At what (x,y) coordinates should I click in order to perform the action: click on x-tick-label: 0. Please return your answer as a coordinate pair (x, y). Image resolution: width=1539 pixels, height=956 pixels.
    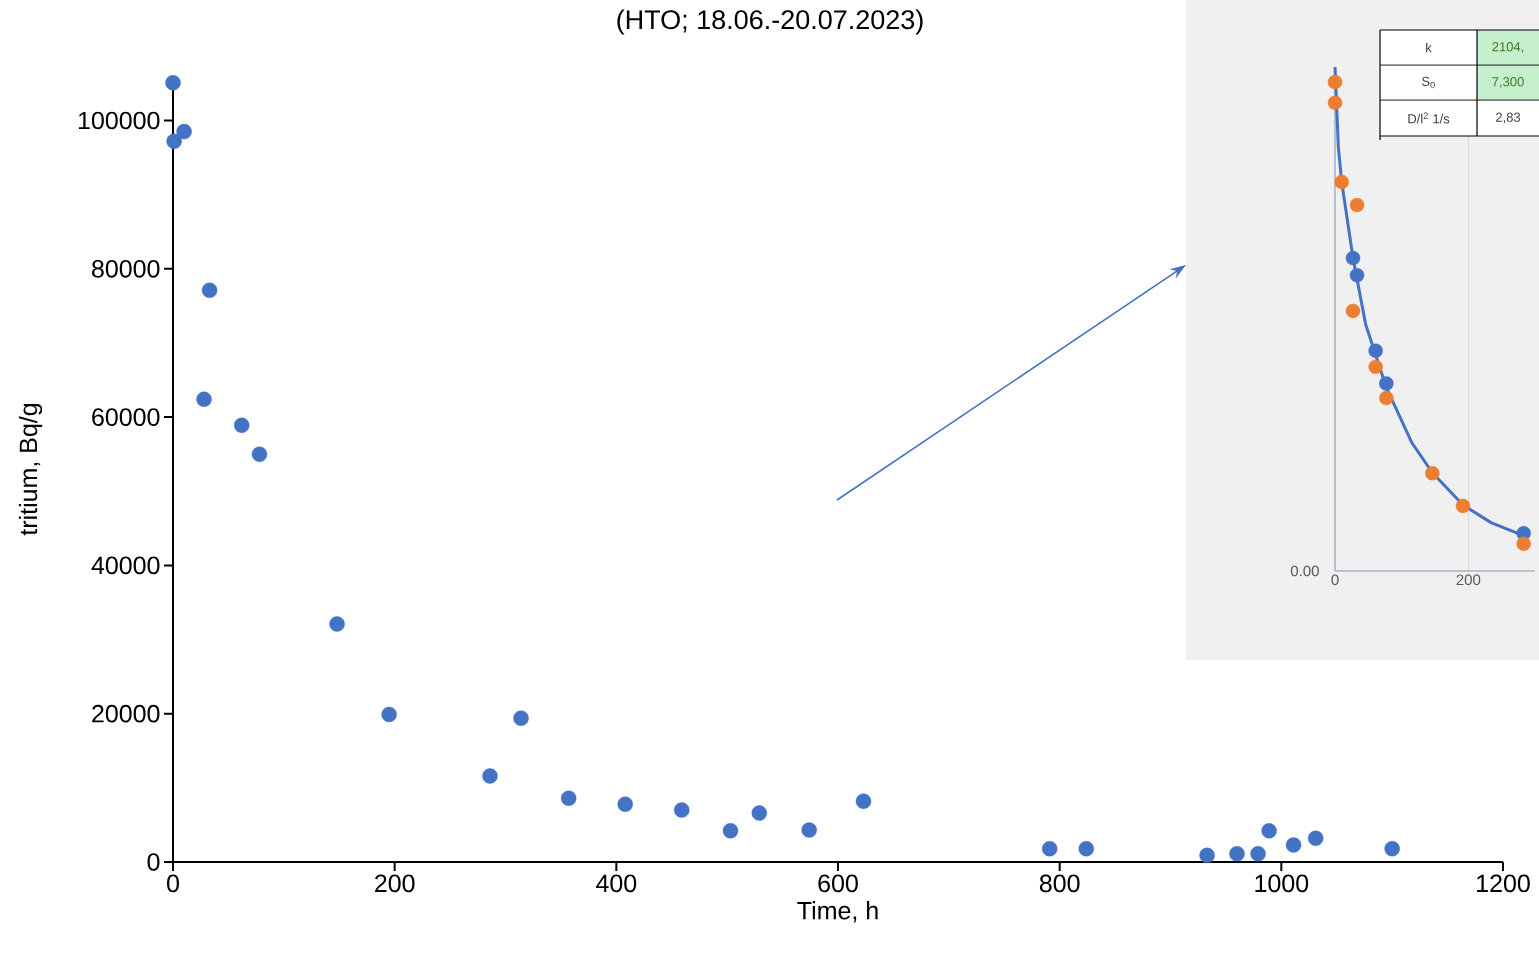
    Looking at the image, I should click on (173, 883).